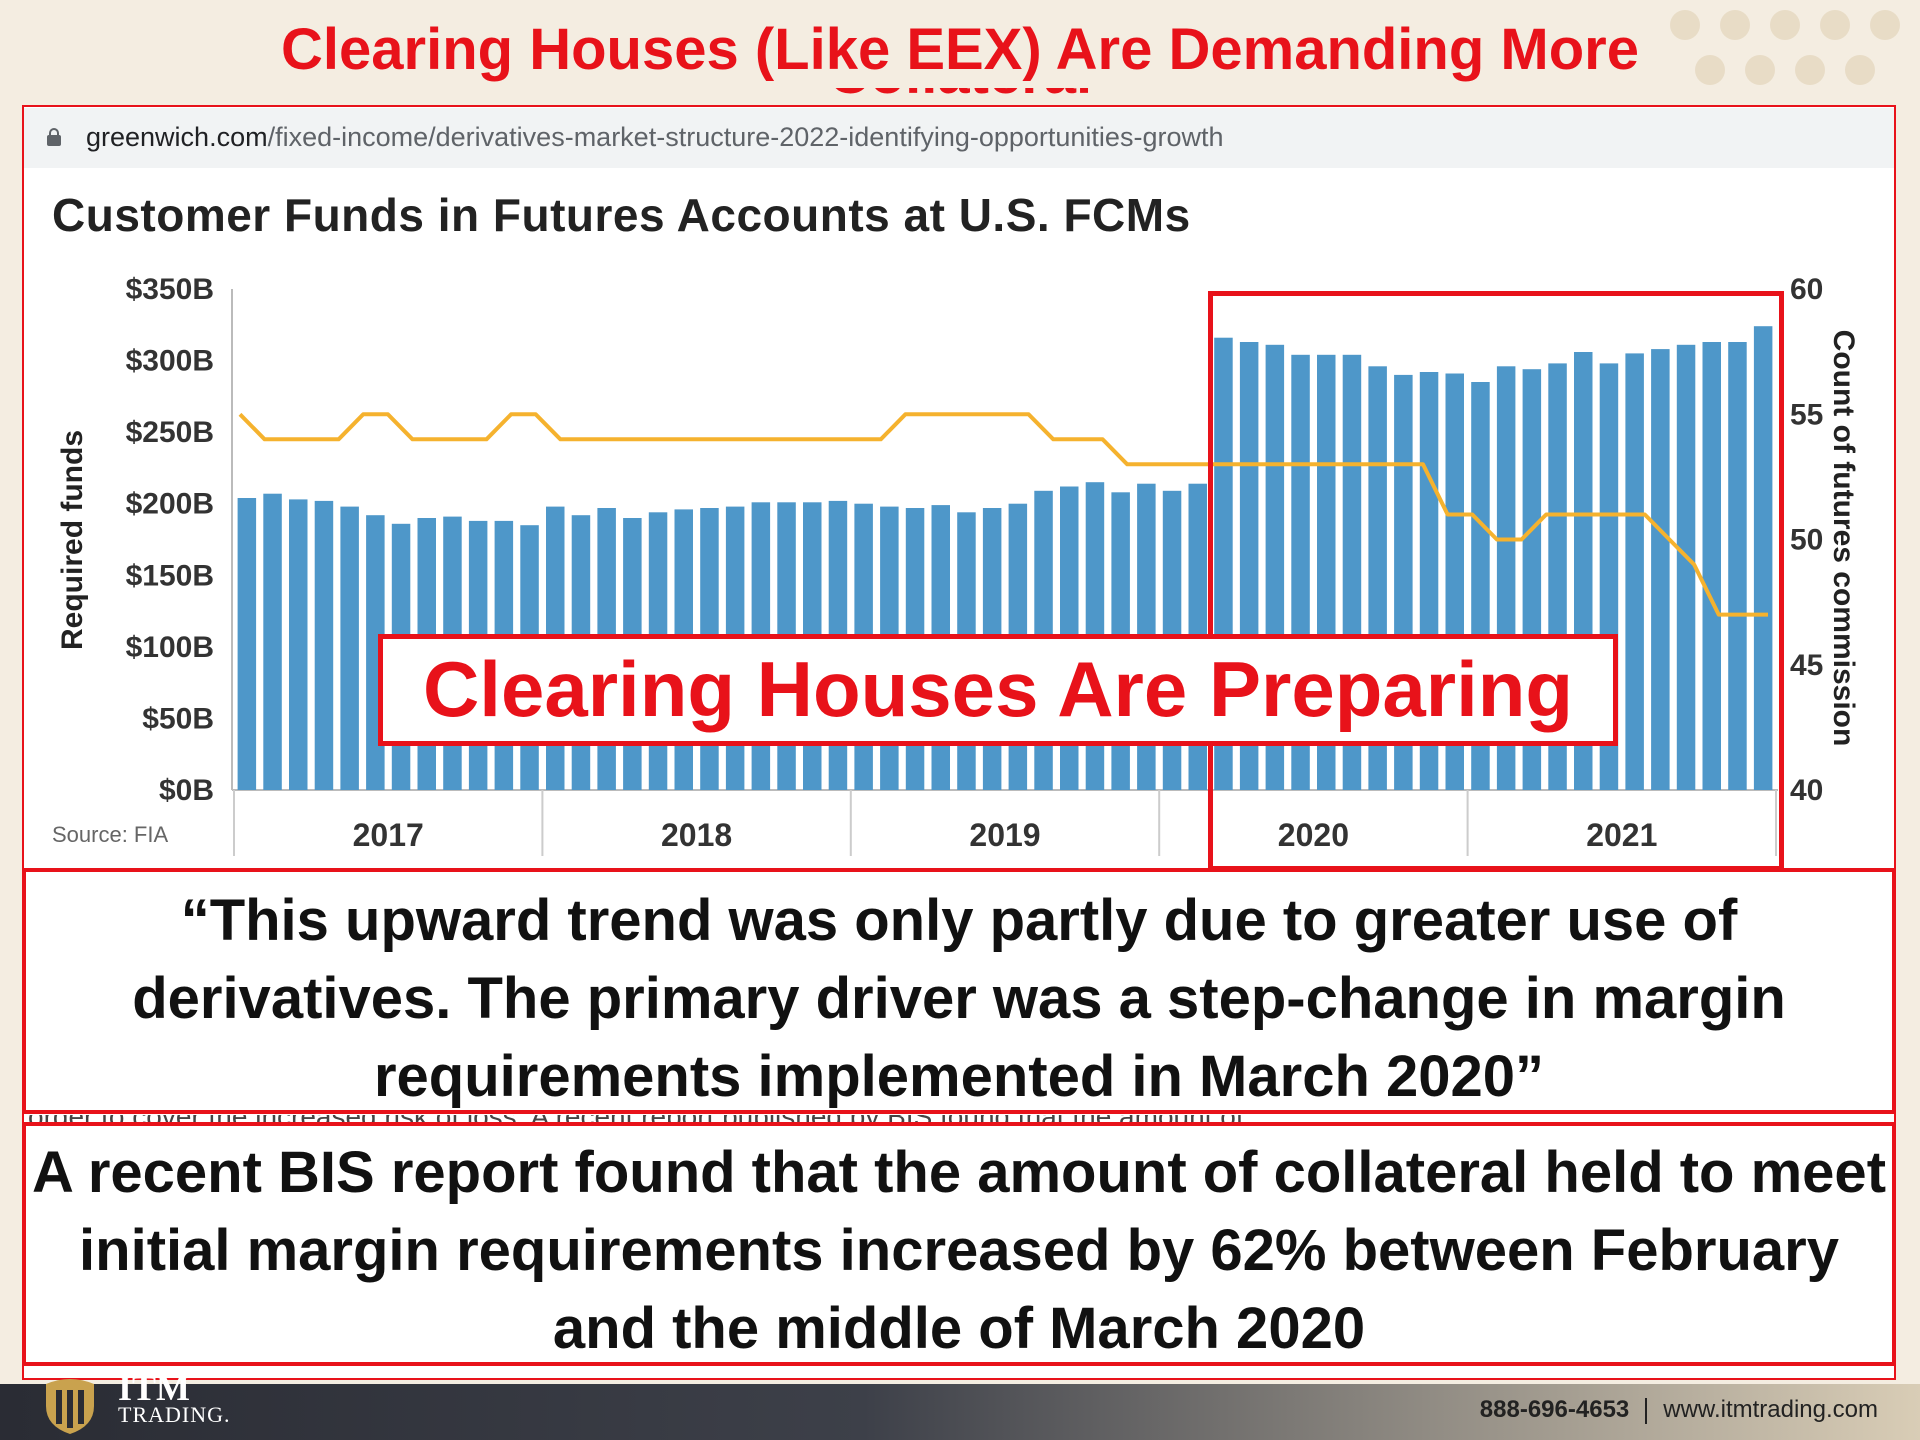 The height and width of the screenshot is (1440, 1920). Describe the element at coordinates (170, 504) in the screenshot. I see `y-tick-label: $200B` at that location.